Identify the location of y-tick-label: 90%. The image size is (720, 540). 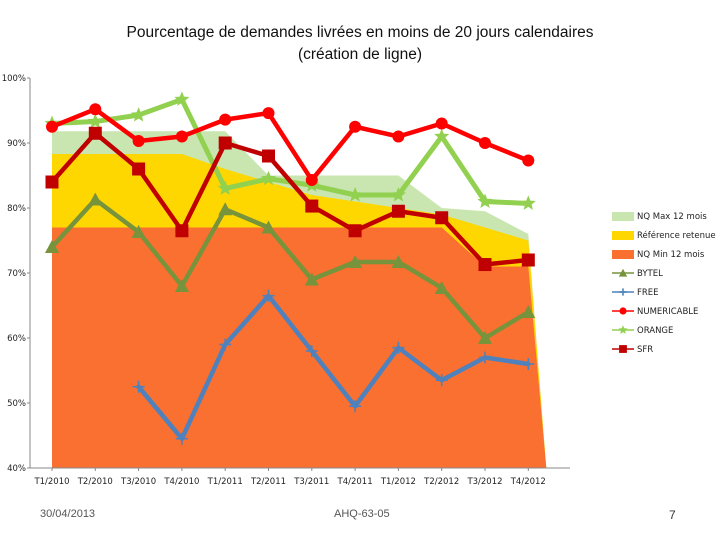
(16, 144).